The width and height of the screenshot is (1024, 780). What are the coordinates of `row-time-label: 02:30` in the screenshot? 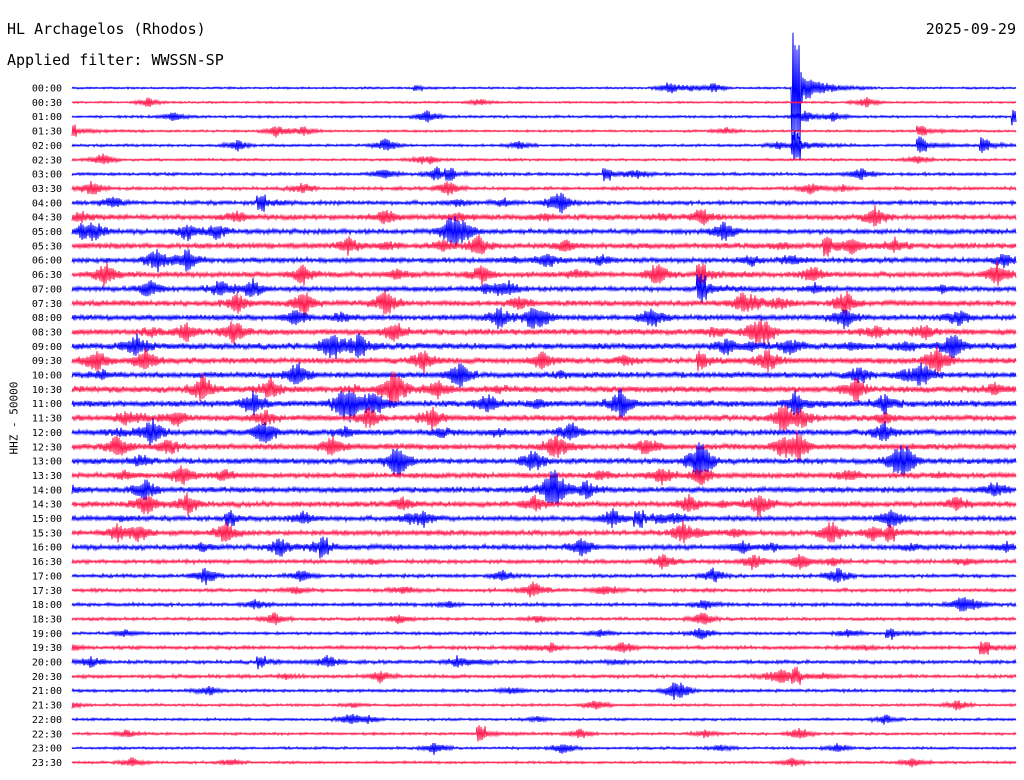 It's located at (47, 160).